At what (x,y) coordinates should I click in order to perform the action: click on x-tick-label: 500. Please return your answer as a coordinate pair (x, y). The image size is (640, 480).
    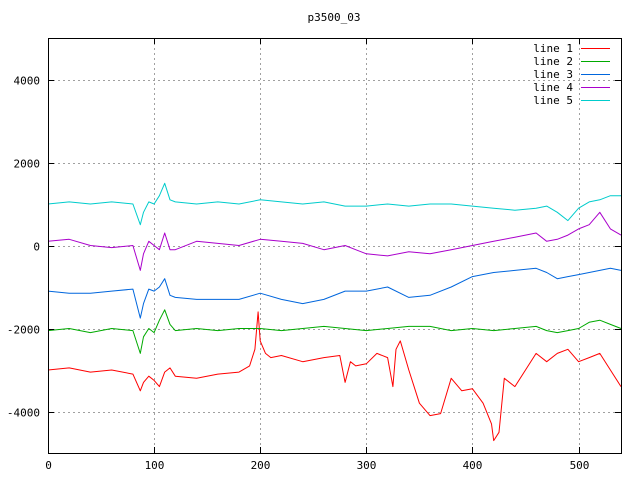
    Looking at the image, I should click on (580, 465).